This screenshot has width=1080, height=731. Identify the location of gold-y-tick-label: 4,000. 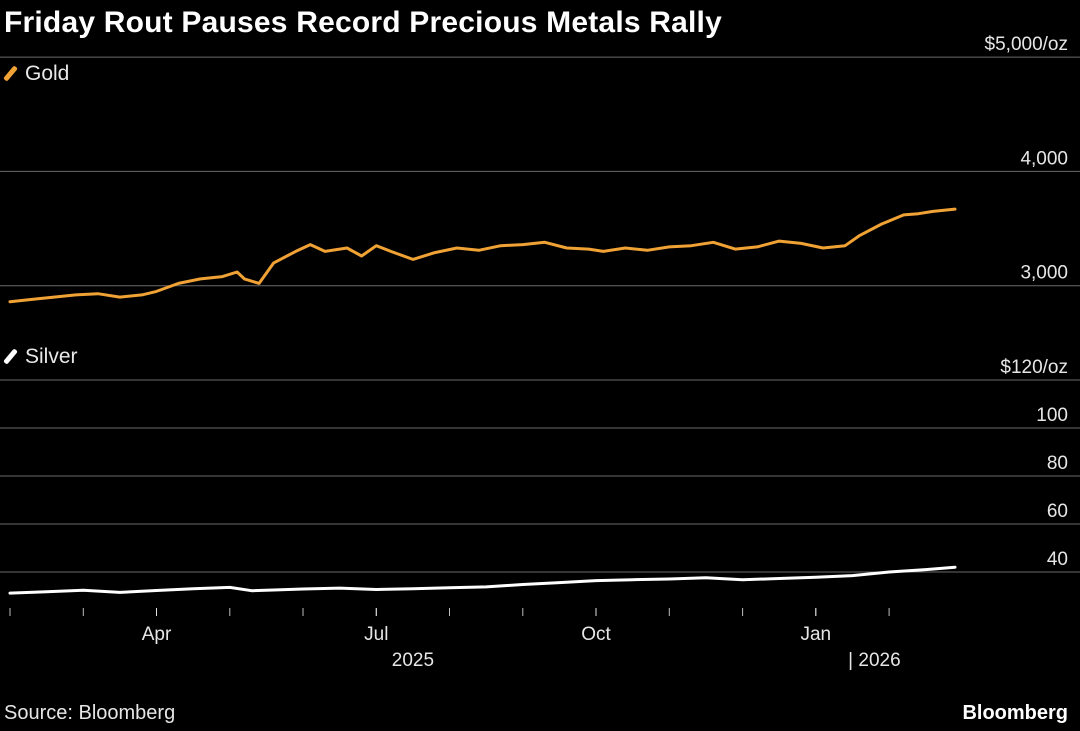
(1044, 158).